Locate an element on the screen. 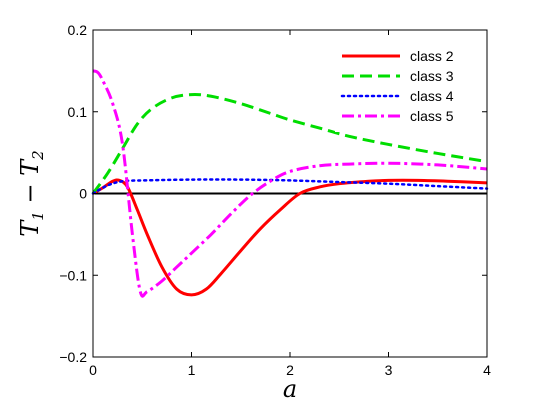 The width and height of the screenshot is (536, 404). x-axis-title: a is located at coordinates (290, 389).